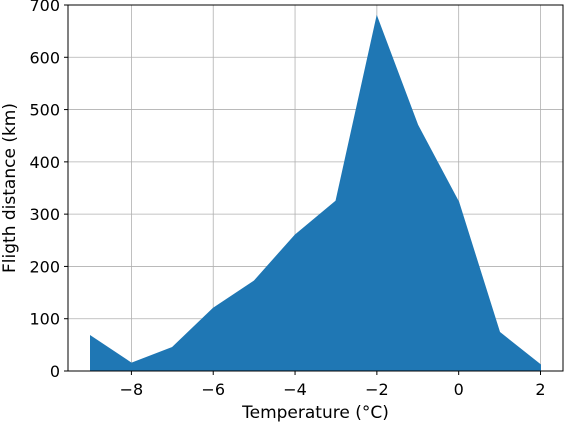 The image size is (567, 422). I want to click on y-tick-label: 100, so click(44, 319).